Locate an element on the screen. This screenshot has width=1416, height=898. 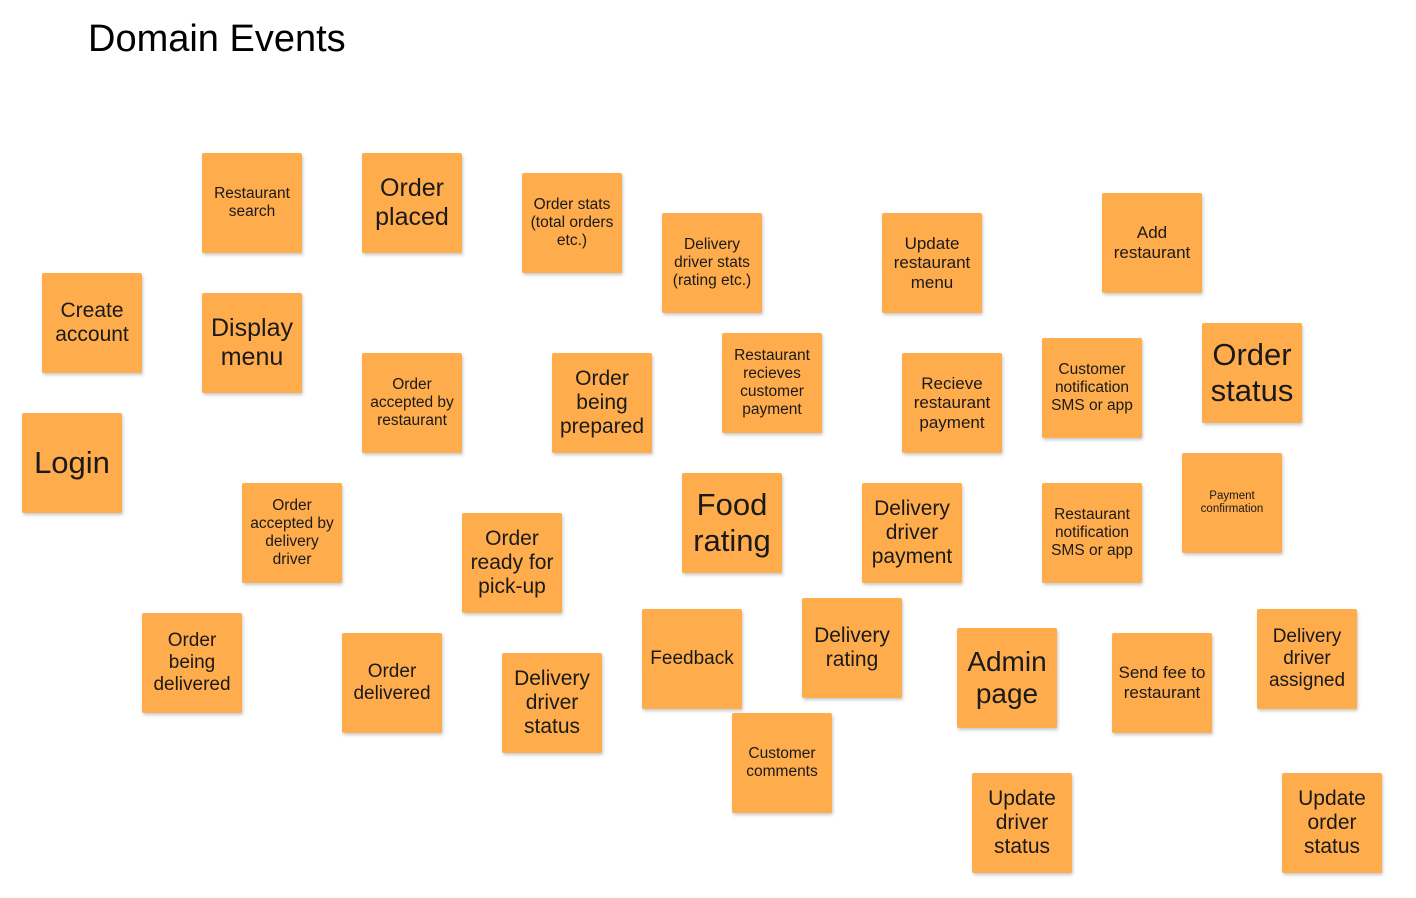
sticky-note-order-being-delivered: Order being delivered is located at coordinates (192, 663).